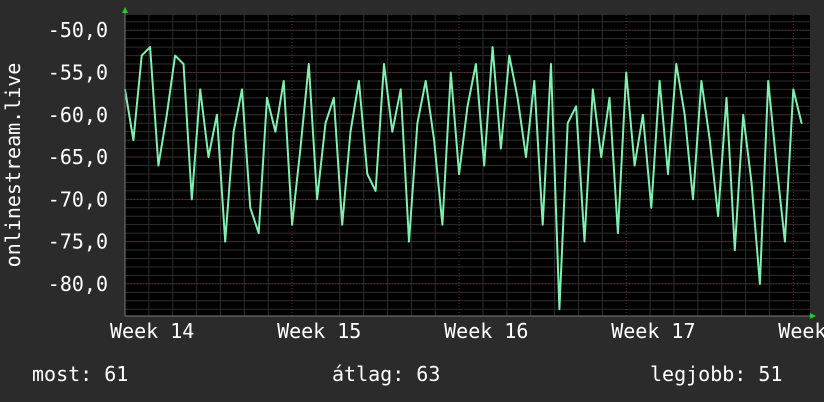 The image size is (824, 402). What do you see at coordinates (386, 374) in the screenshot?
I see `stat-average: átlag: 63` at bounding box center [386, 374].